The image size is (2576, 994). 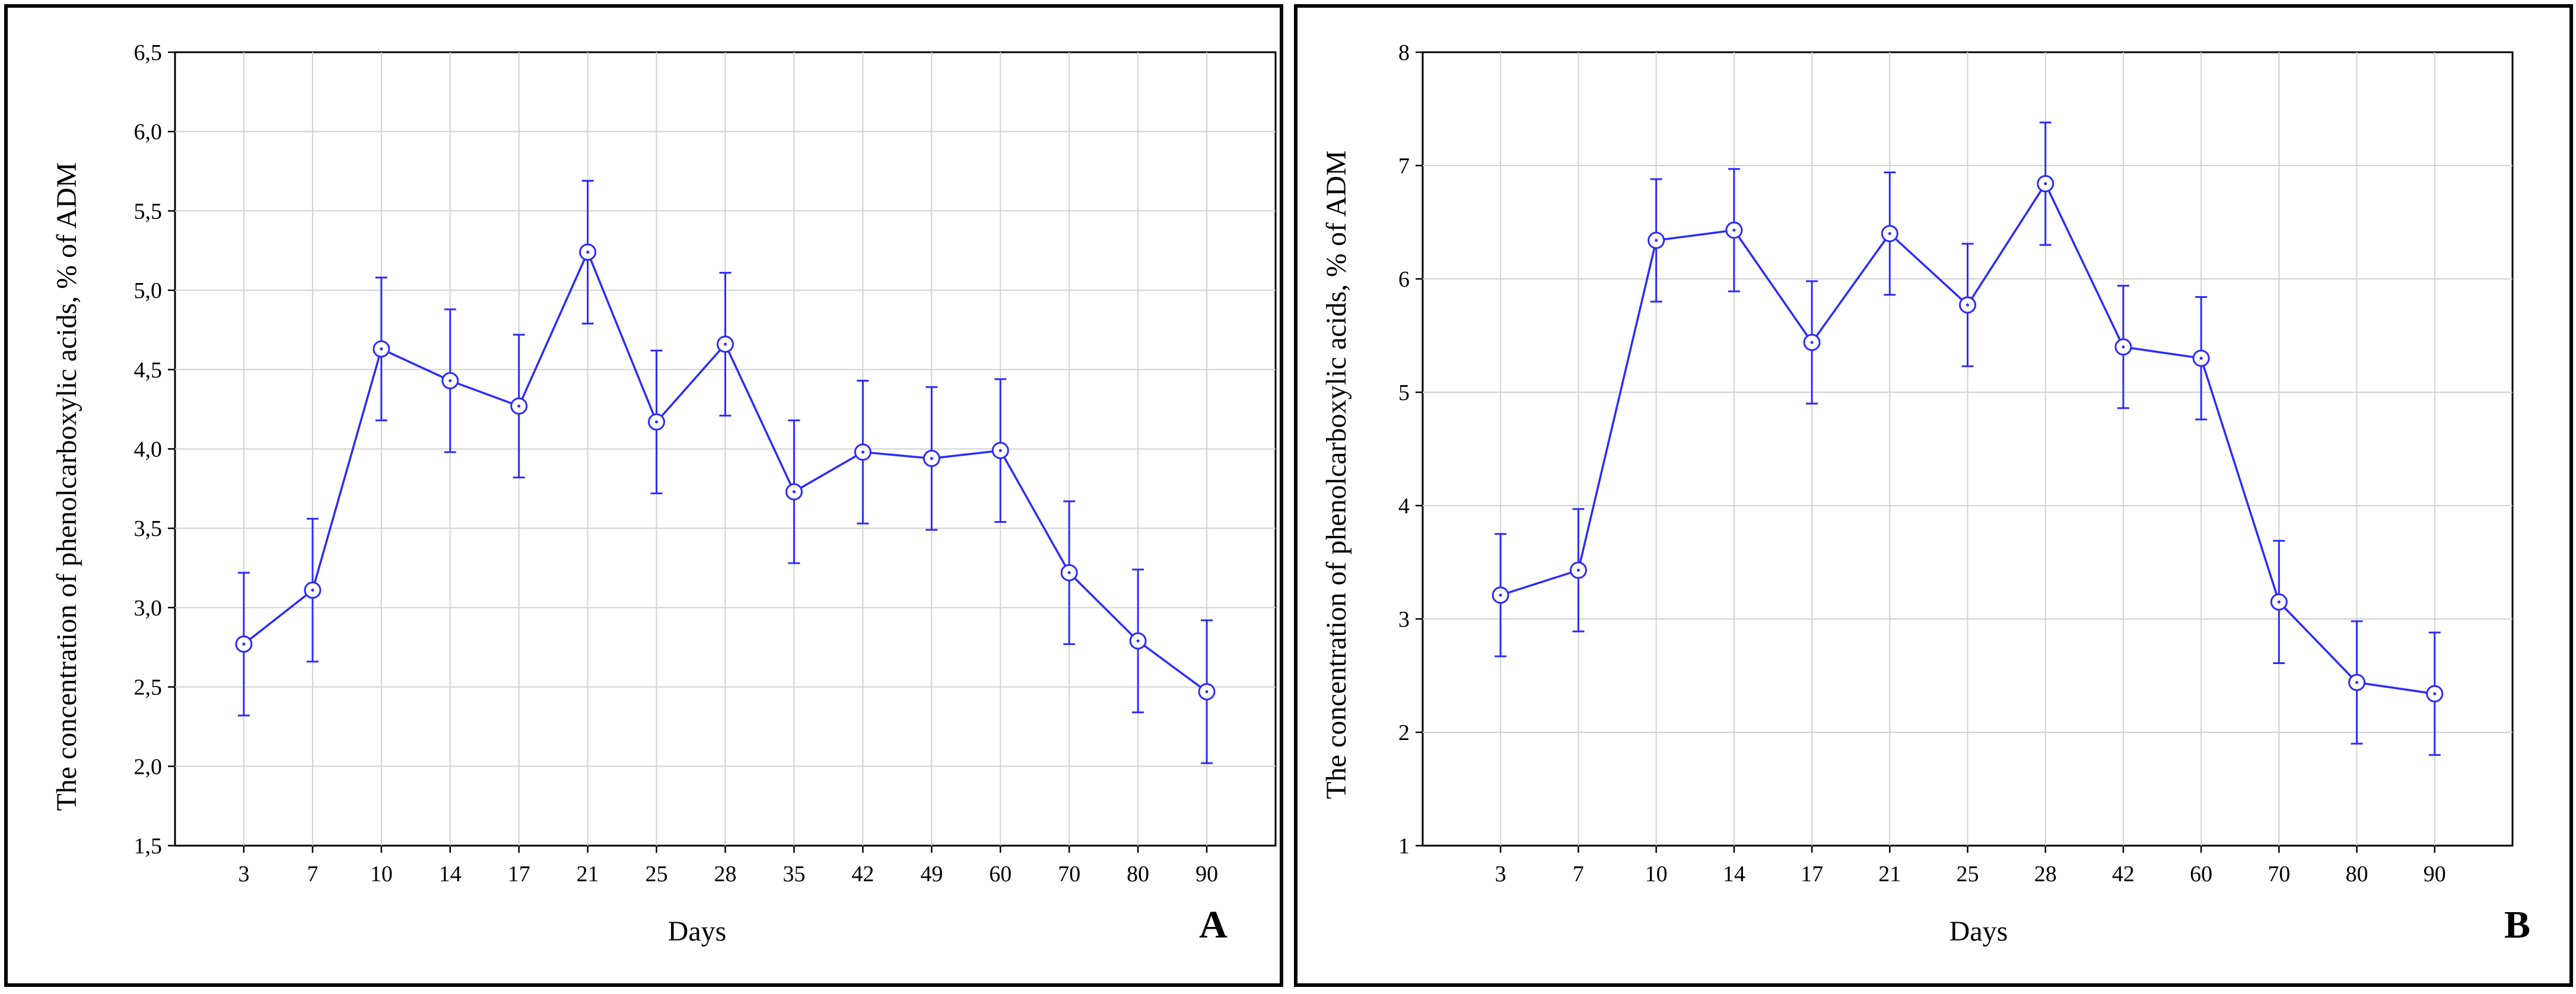 What do you see at coordinates (148, 687) in the screenshot?
I see `panel-a-y-tick-label: 2,5` at bounding box center [148, 687].